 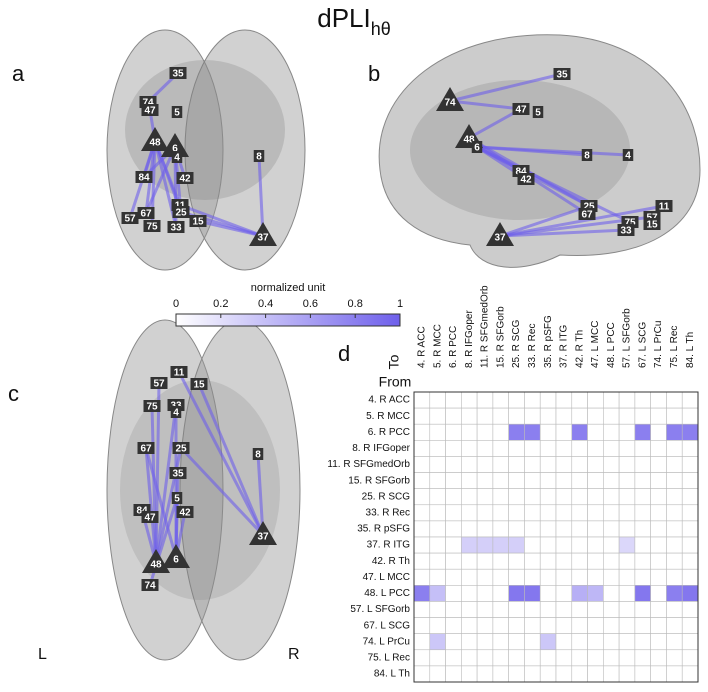 What do you see at coordinates (263, 537) in the screenshot?
I see `node-label: 37` at bounding box center [263, 537].